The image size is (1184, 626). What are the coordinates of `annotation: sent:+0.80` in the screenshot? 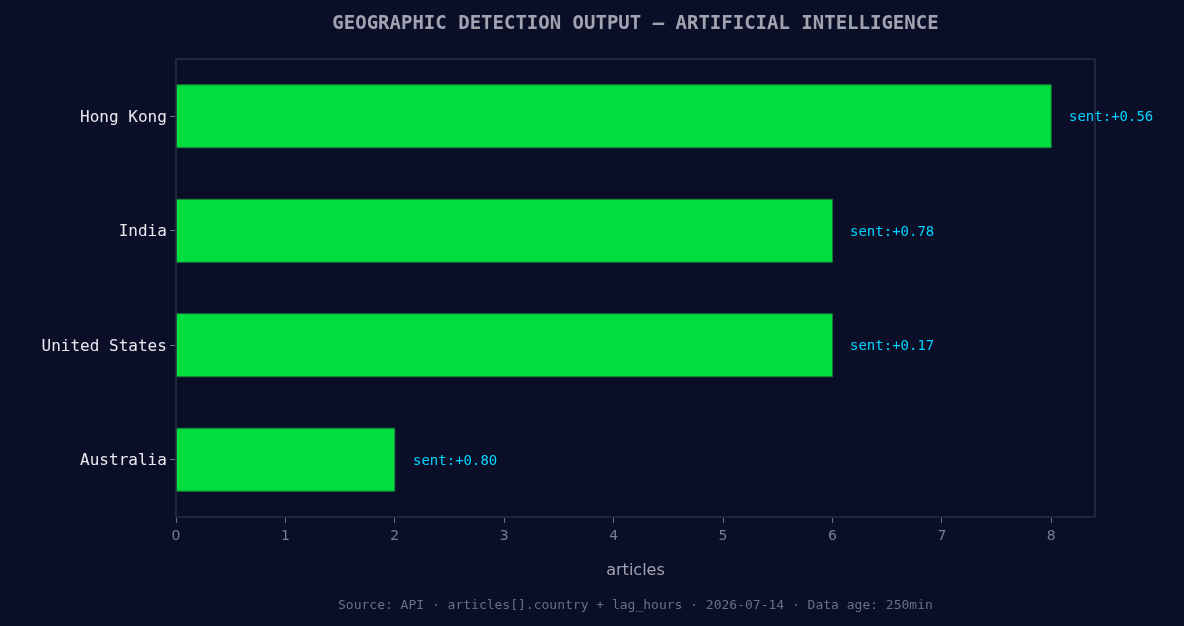 It's located at (455, 460).